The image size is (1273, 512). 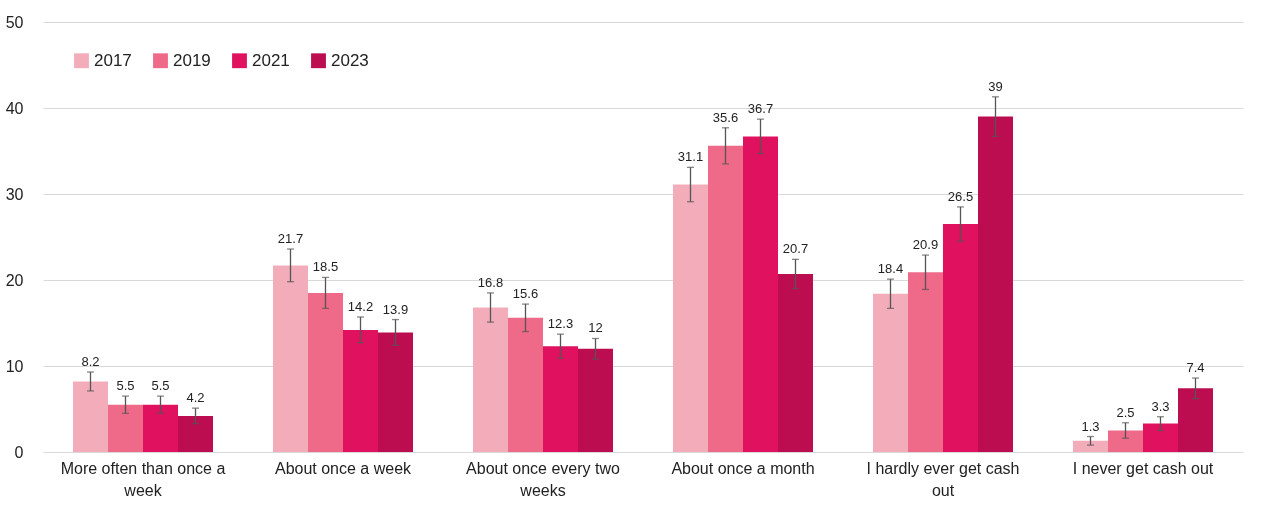 What do you see at coordinates (690, 157) in the screenshot?
I see `data-label: 31.1` at bounding box center [690, 157].